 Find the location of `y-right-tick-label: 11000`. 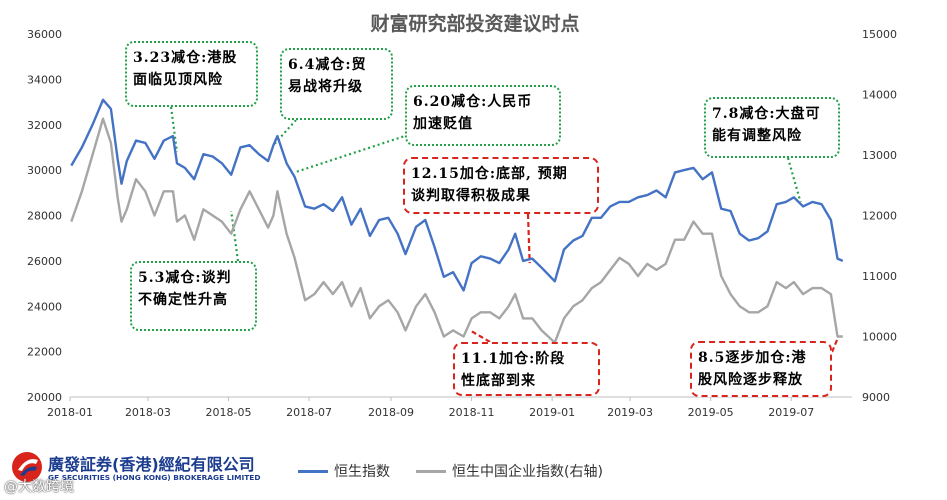

y-right-tick-label: 11000 is located at coordinates (879, 276).